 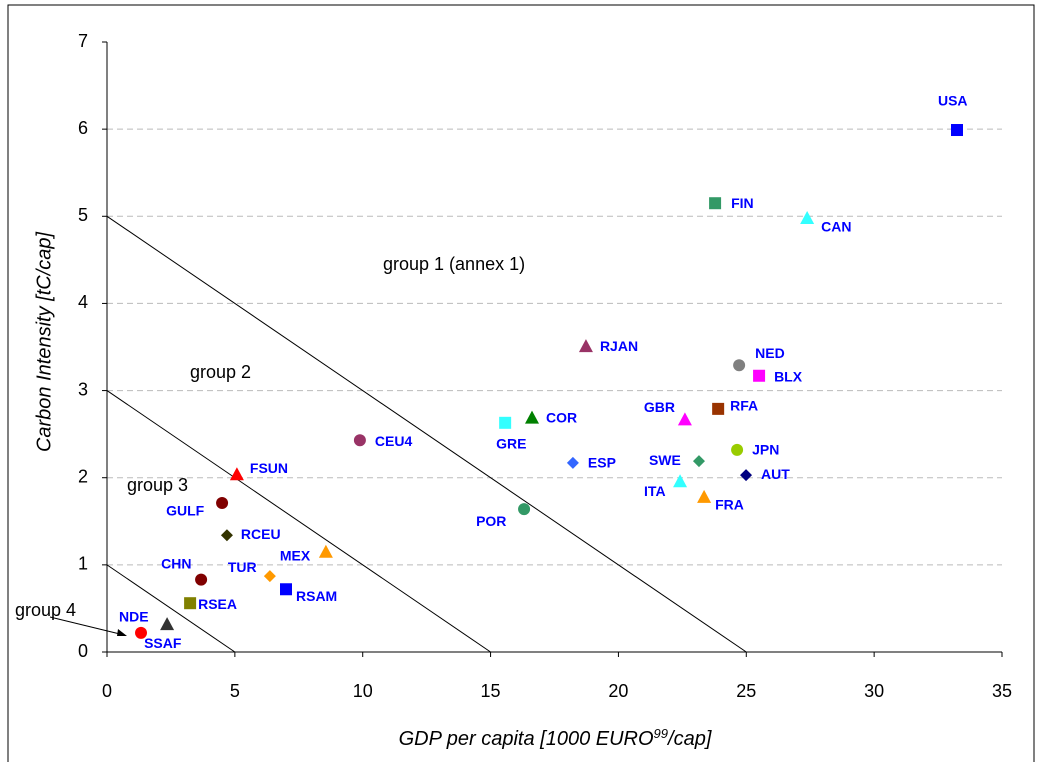 What do you see at coordinates (1002, 691) in the screenshot?
I see `x-tick-label: 35` at bounding box center [1002, 691].